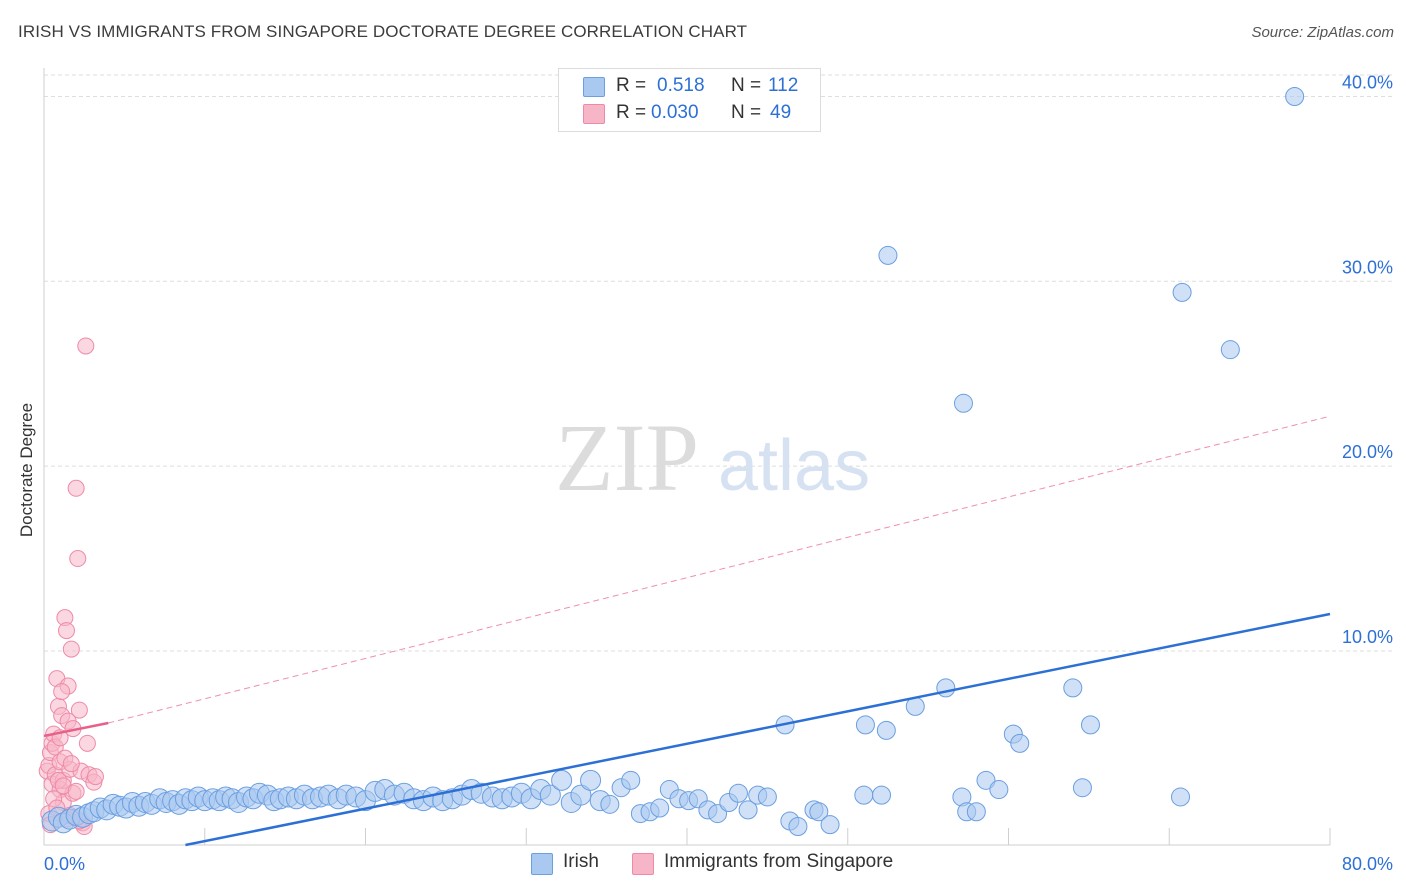  Describe the element at coordinates (781, 112) in the screenshot. I see `singapore-n-value: 49` at that location.